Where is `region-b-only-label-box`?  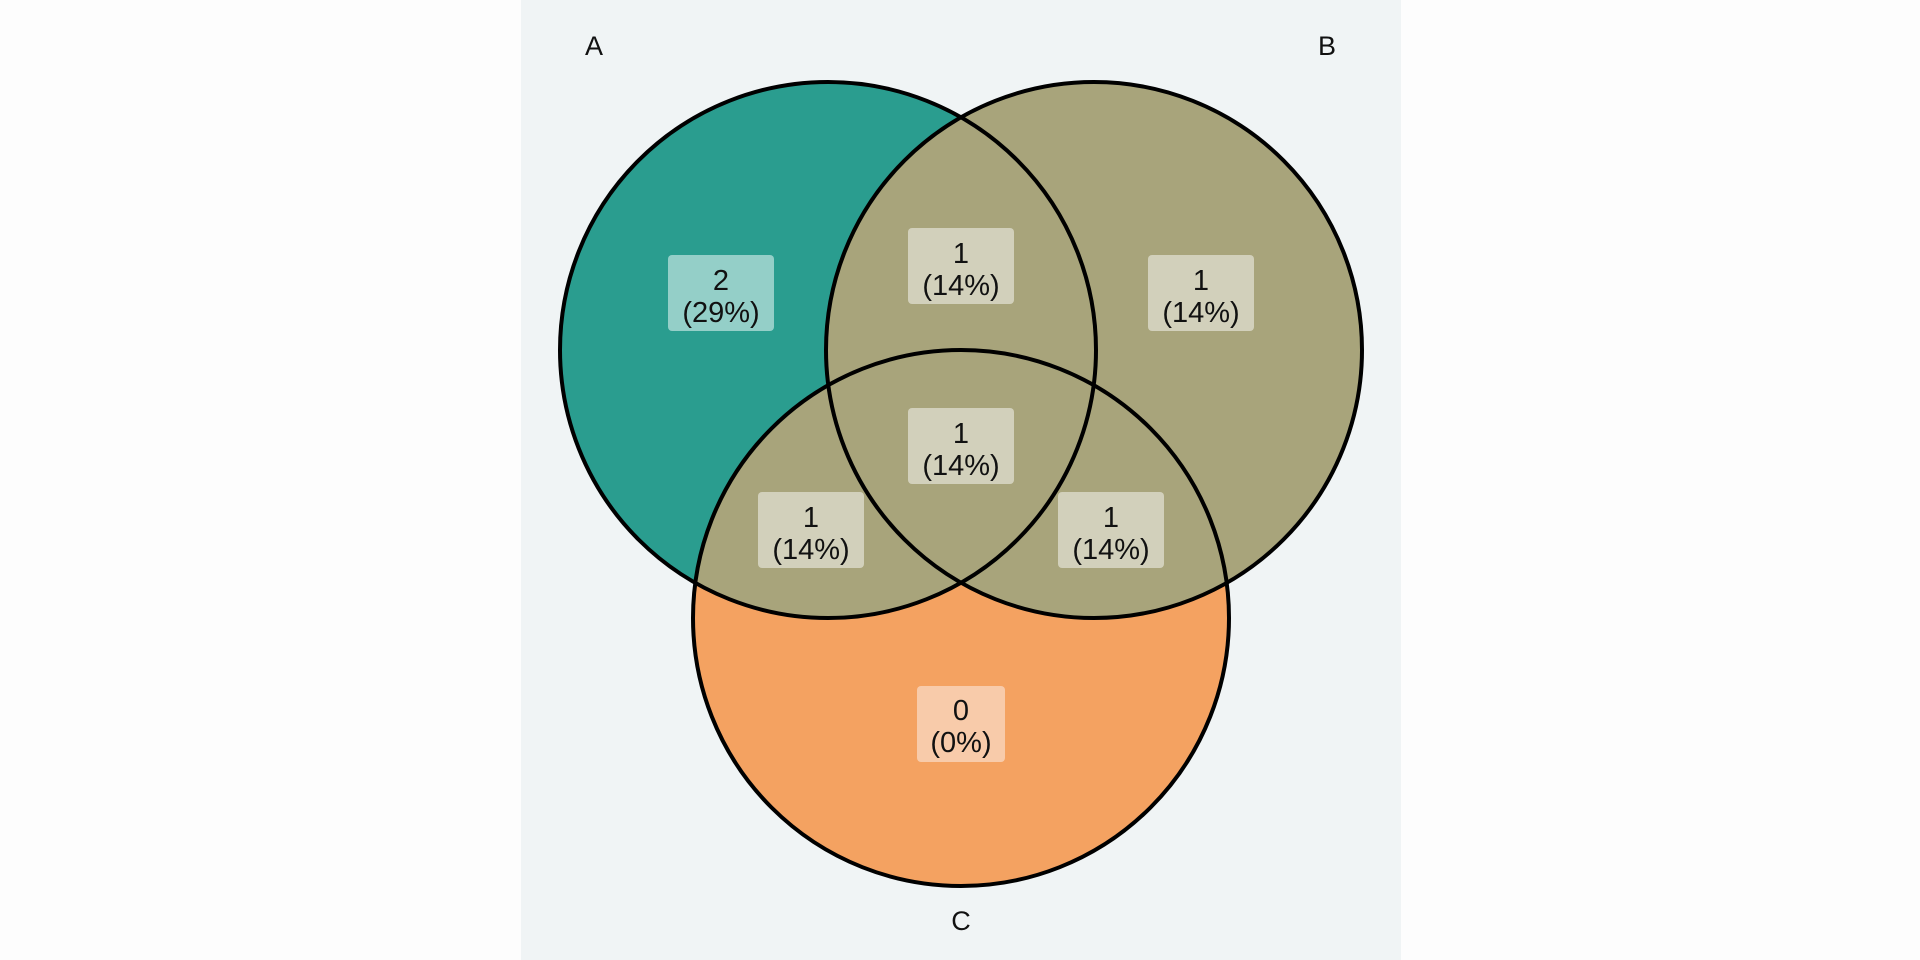 region-b-only-label-box is located at coordinates (1201, 293).